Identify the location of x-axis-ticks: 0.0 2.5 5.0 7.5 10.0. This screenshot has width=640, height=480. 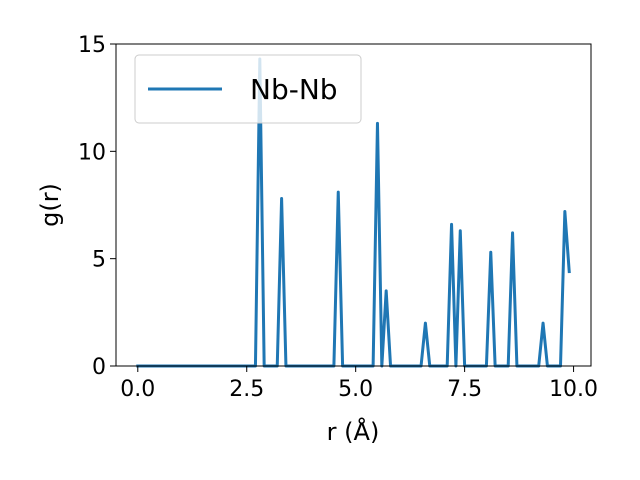
(359, 384).